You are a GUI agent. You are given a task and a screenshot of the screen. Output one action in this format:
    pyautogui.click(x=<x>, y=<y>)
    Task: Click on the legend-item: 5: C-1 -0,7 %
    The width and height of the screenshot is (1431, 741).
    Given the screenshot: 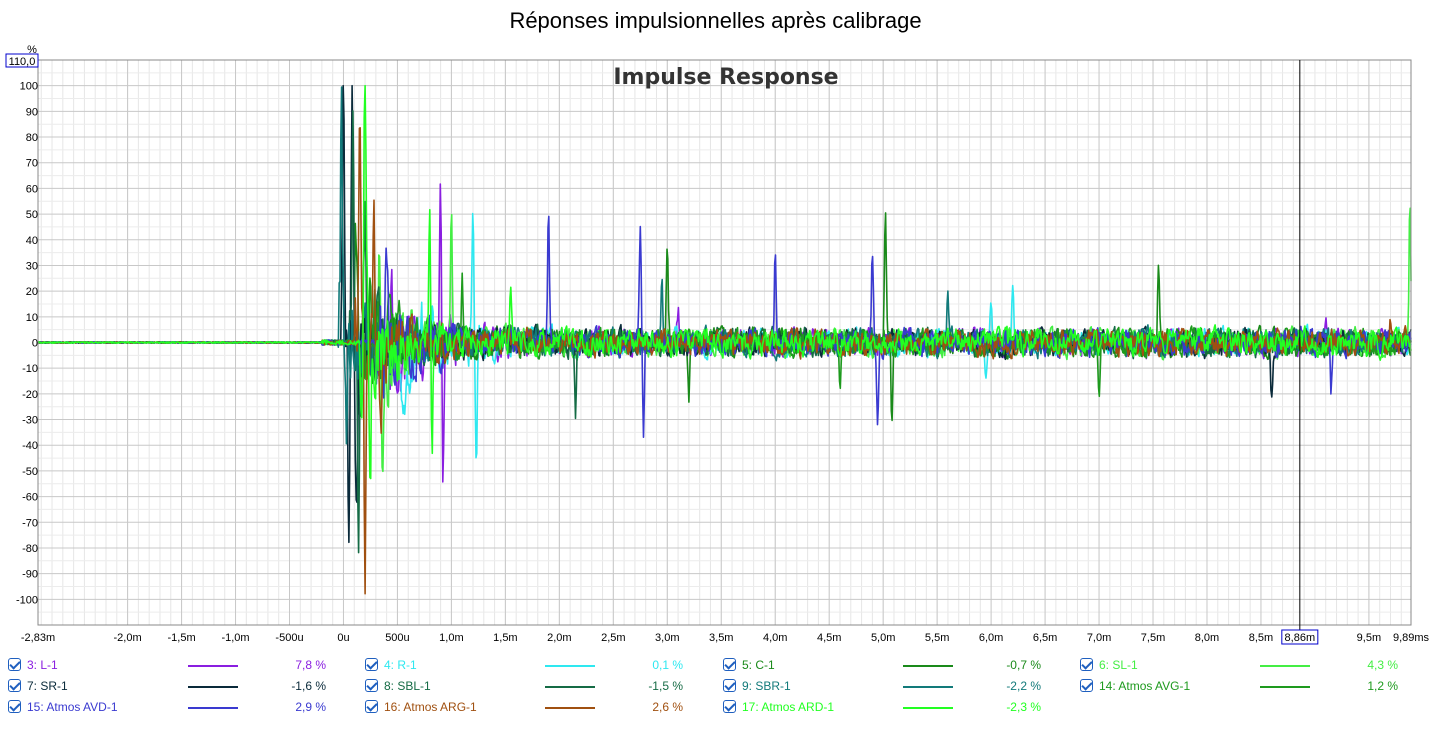 What is the action you would take?
    pyautogui.click(x=883, y=665)
    